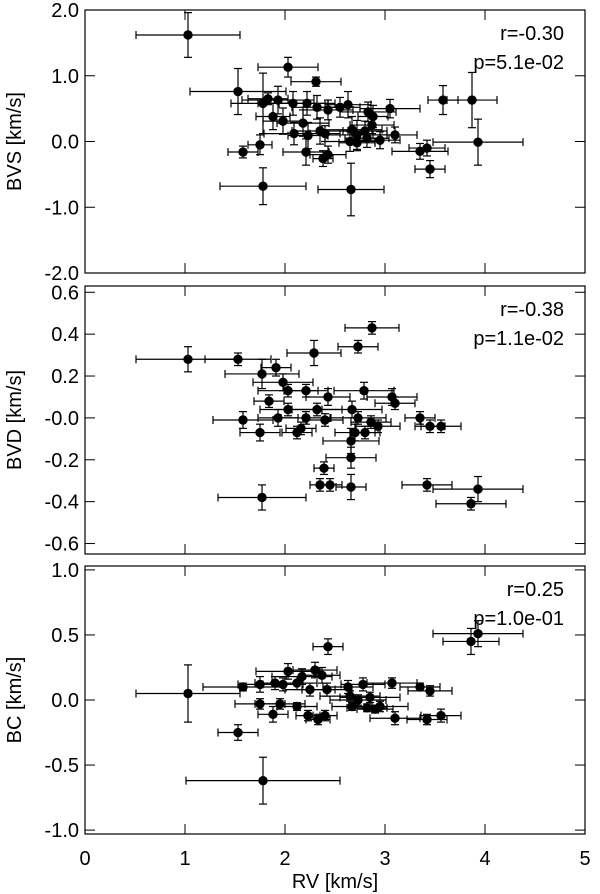 The width and height of the screenshot is (600, 894). I want to click on y-tick-label: -0.6, so click(62, 545).